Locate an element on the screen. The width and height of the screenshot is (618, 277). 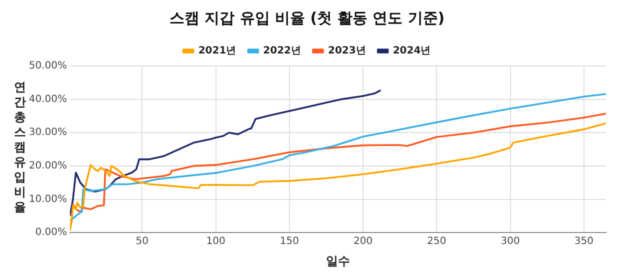
x-tick-label: 250 is located at coordinates (436, 242).